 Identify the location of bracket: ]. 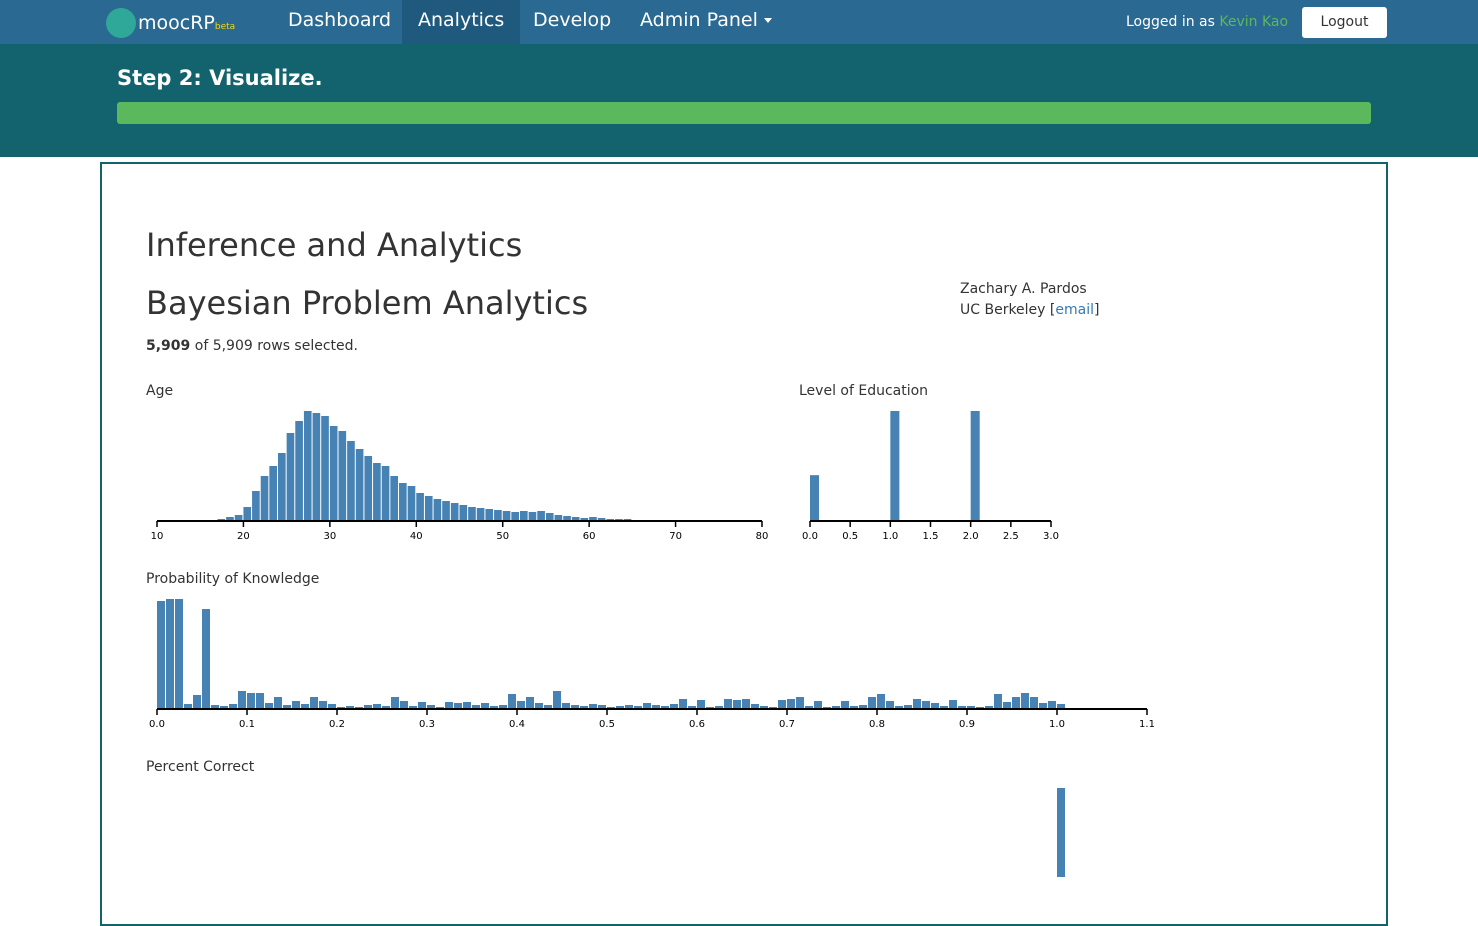
(1097, 310).